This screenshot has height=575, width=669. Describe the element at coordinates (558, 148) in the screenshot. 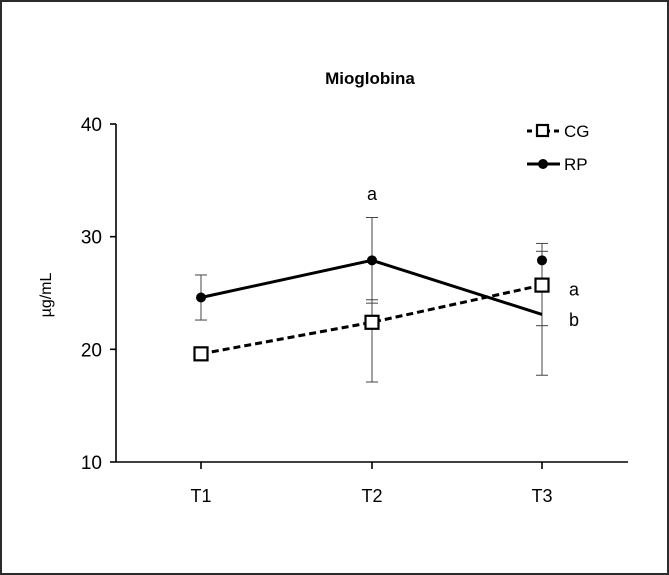

I see `legend: CG RP` at that location.